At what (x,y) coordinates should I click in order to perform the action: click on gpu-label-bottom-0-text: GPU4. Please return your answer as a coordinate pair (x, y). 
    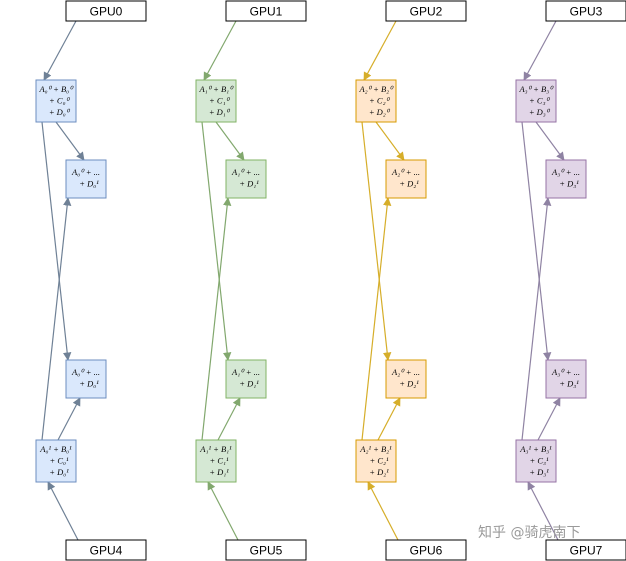
    Looking at the image, I should click on (106, 551).